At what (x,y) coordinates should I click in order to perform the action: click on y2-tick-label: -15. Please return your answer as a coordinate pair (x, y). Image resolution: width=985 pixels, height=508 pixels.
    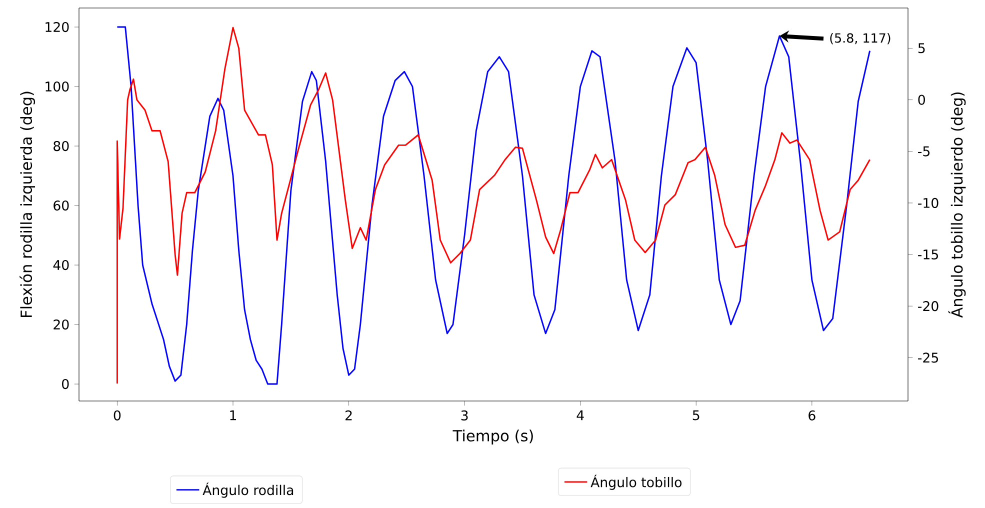
    Looking at the image, I should click on (928, 255).